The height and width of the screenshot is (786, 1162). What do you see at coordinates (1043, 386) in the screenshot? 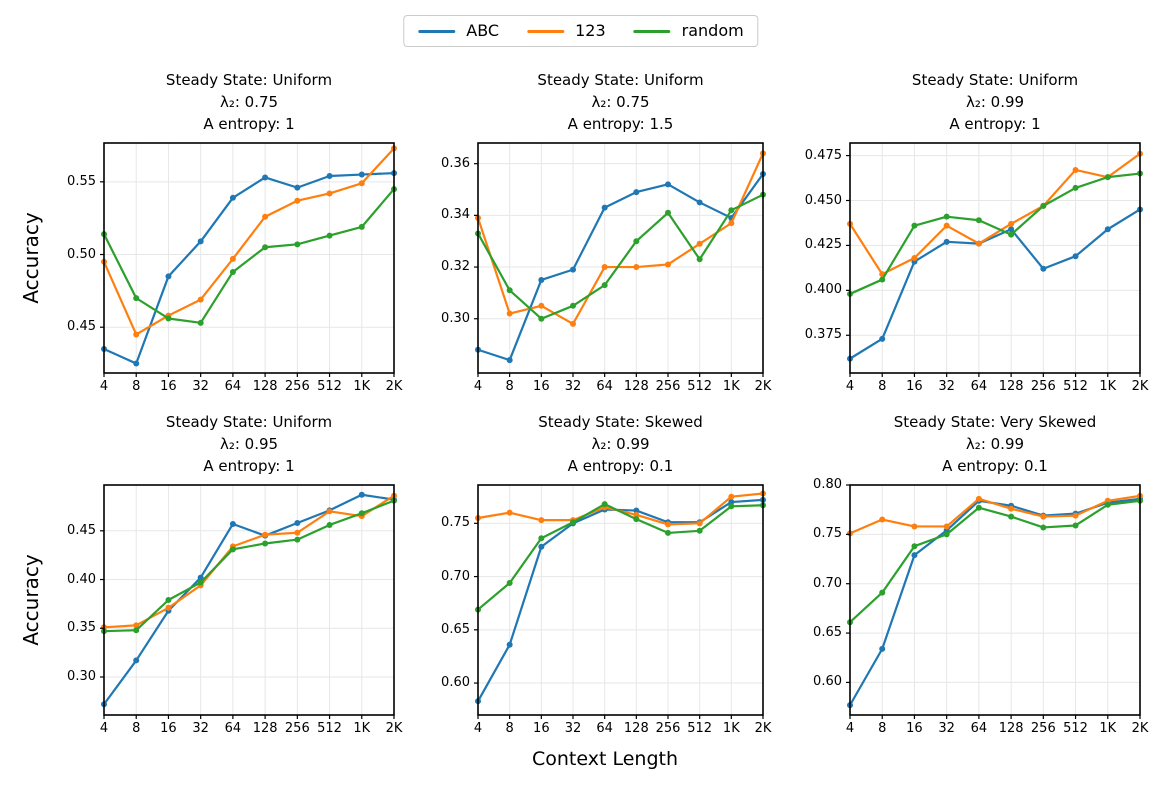
I see `x-tick-label: 256` at bounding box center [1043, 386].